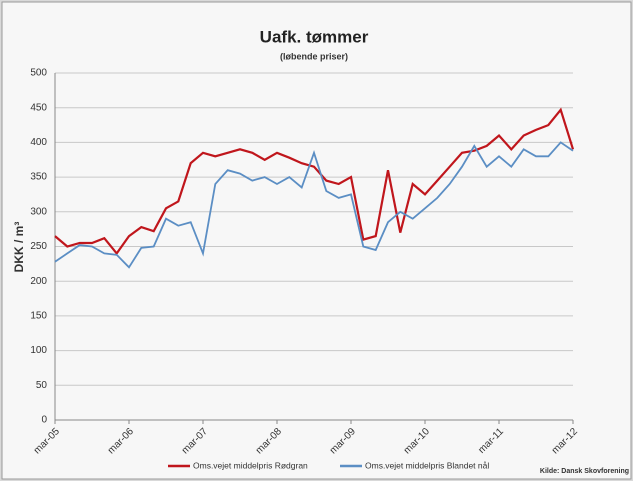  I want to click on y-axis-label: DKK / m³, so click(19, 247).